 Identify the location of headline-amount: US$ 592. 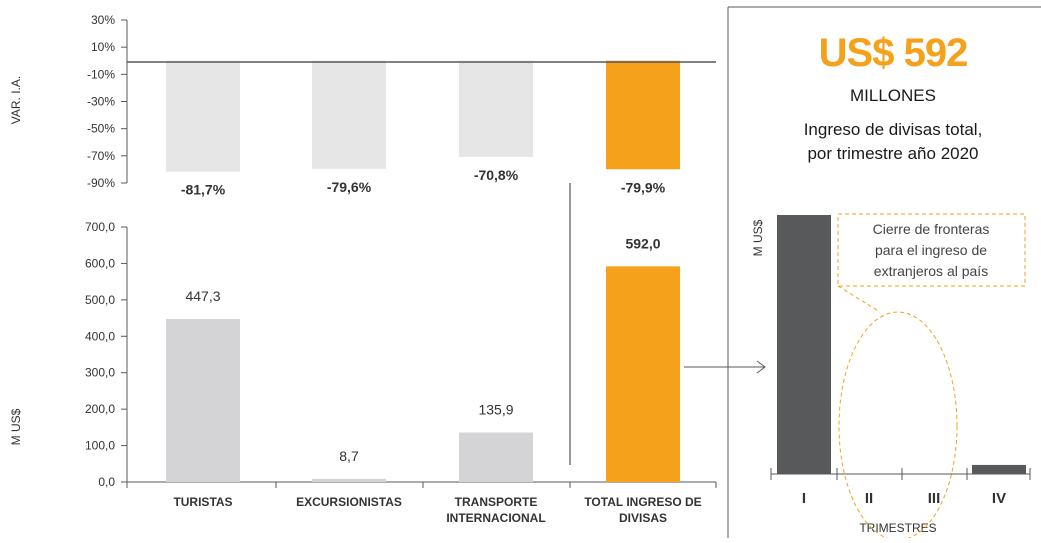
(893, 53).